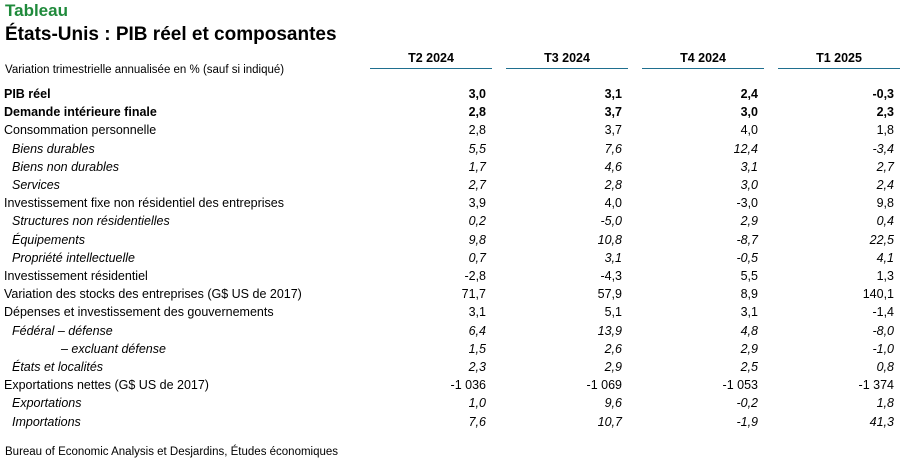 The width and height of the screenshot is (900, 464). What do you see at coordinates (475, 276) in the screenshot?
I see `cell-value: -2,8` at bounding box center [475, 276].